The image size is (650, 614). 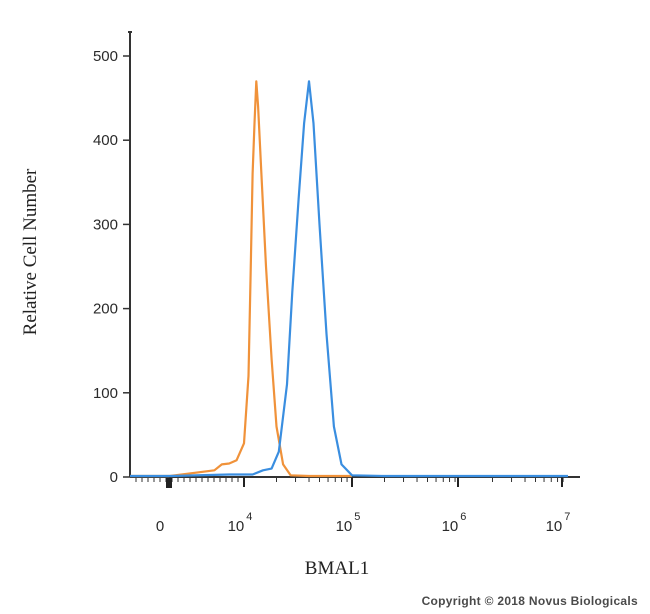 I want to click on y-tick-label: 200, so click(x=105, y=309).